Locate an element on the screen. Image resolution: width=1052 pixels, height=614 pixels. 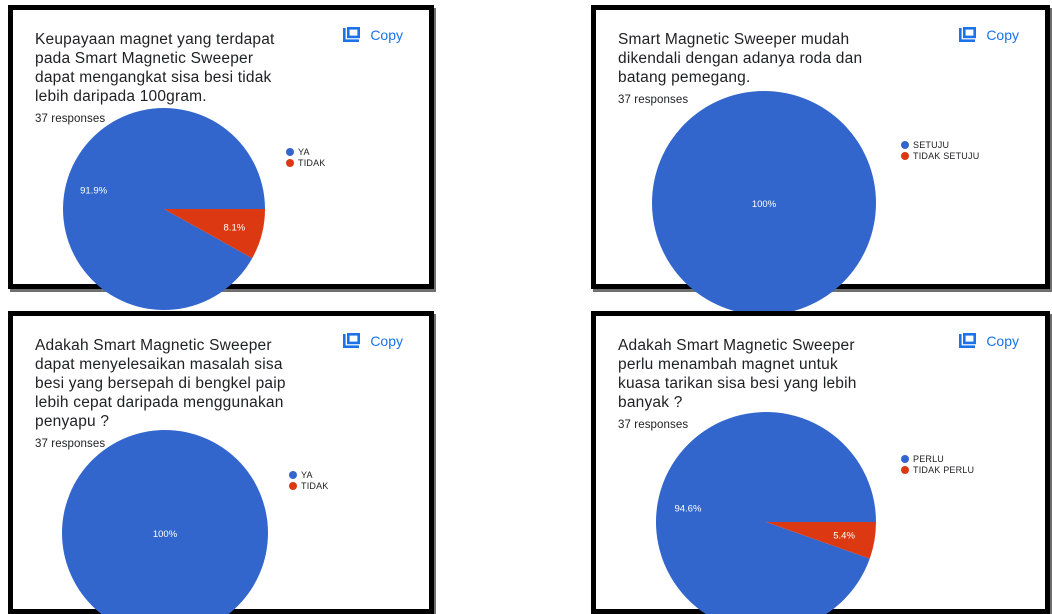
pie-slice-perlu is located at coordinates (766, 513).